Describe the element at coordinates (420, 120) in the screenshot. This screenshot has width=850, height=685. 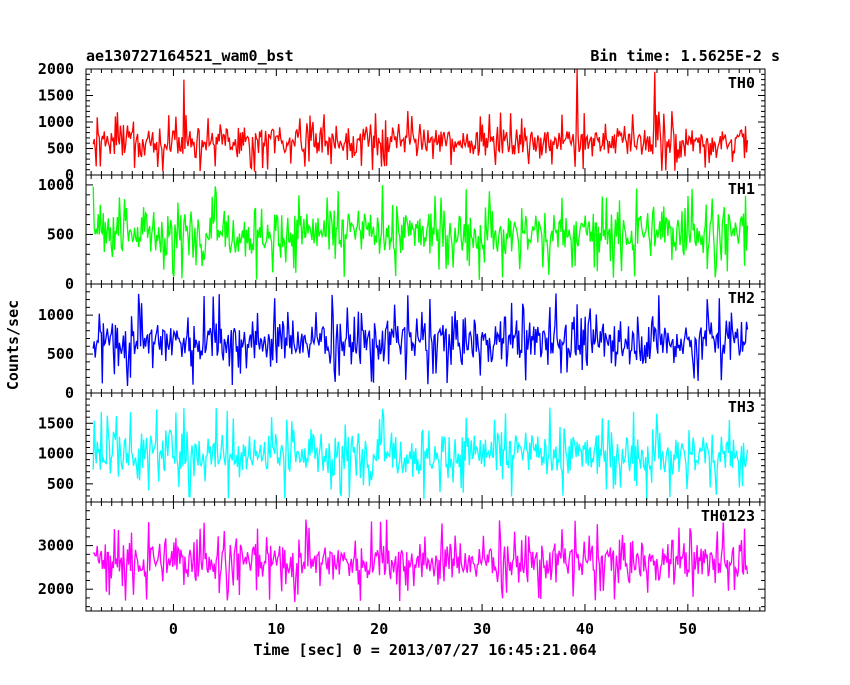
I see `series-line-th0` at that location.